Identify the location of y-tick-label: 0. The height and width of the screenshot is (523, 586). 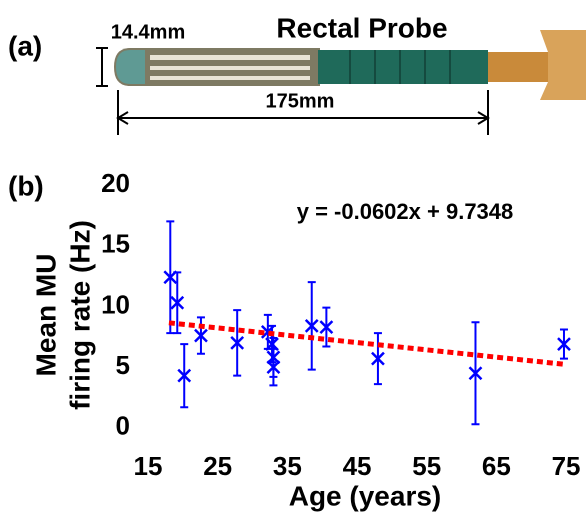
(123, 426).